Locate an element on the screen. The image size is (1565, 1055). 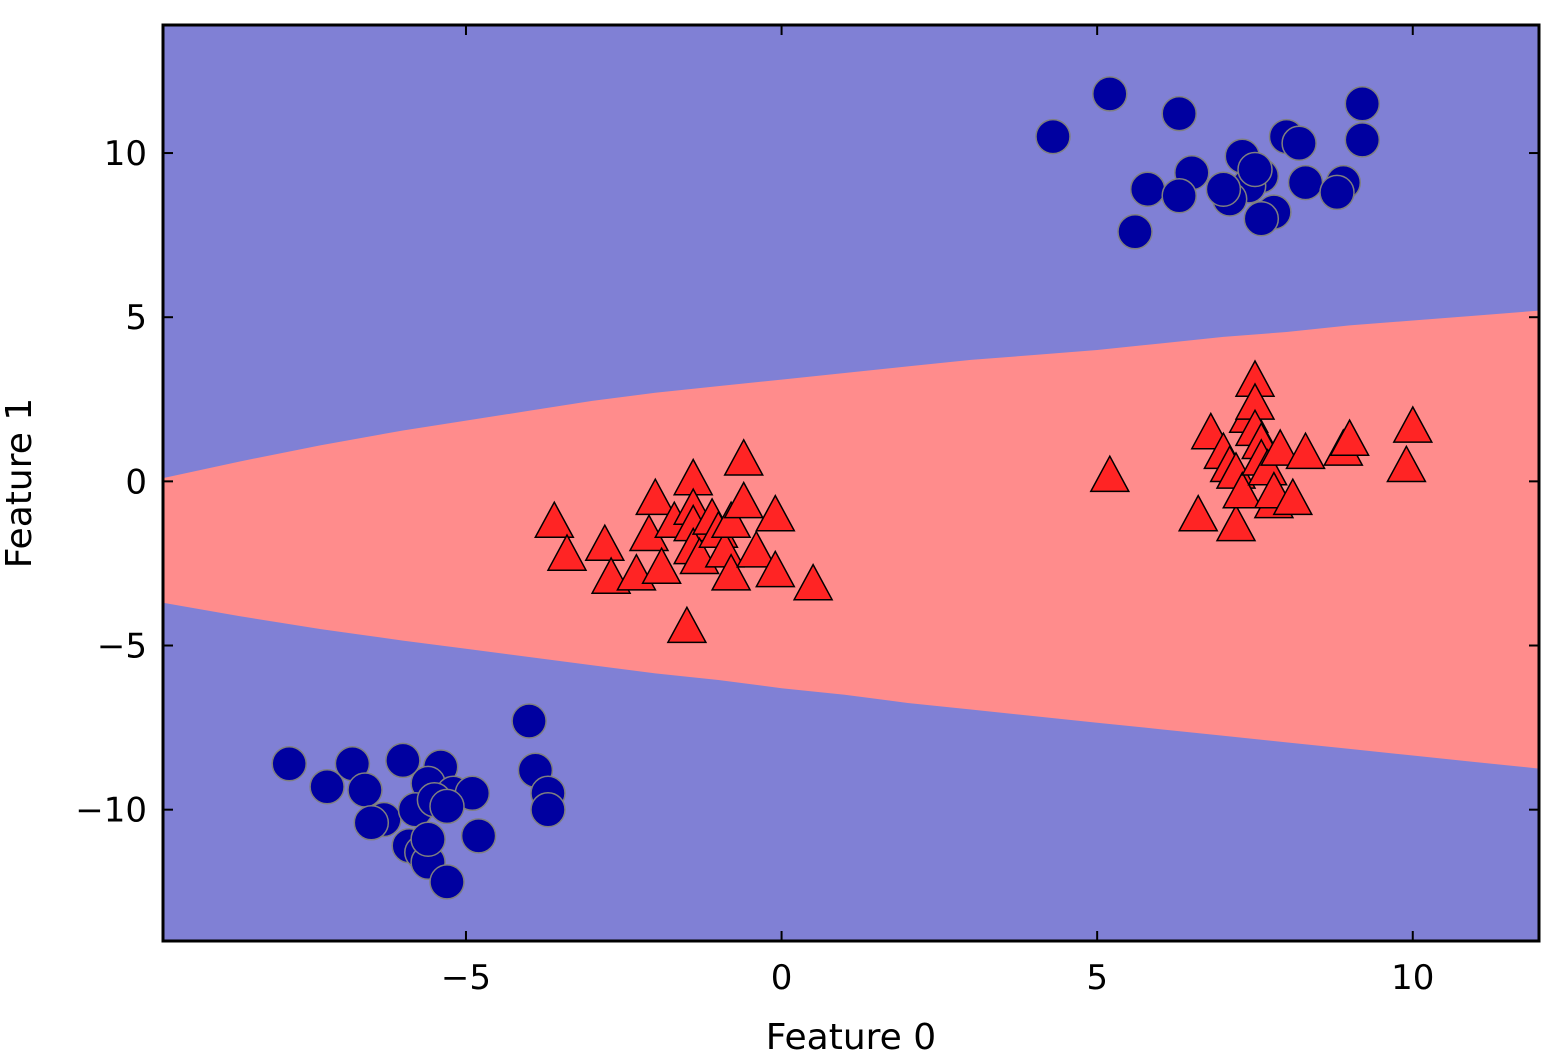
y-tick-label: 5 is located at coordinates (136, 318).